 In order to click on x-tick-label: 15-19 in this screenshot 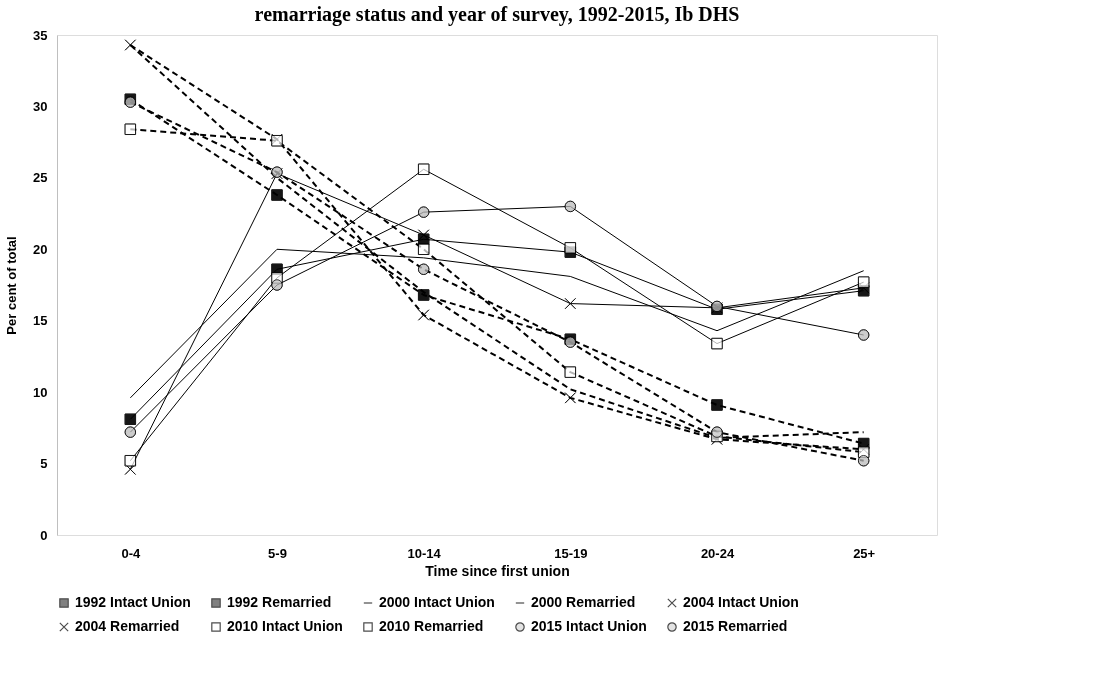, I will do `click(571, 553)`.